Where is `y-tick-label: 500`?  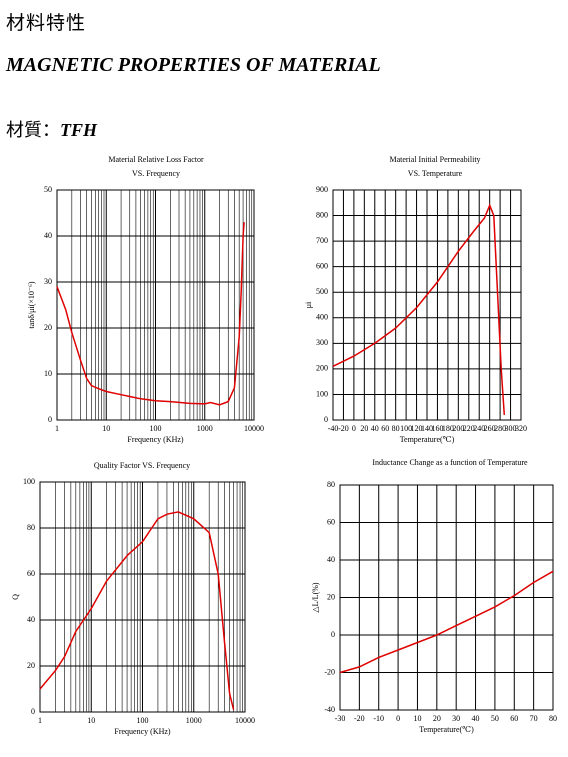
y-tick-label: 500 is located at coordinates (322, 291).